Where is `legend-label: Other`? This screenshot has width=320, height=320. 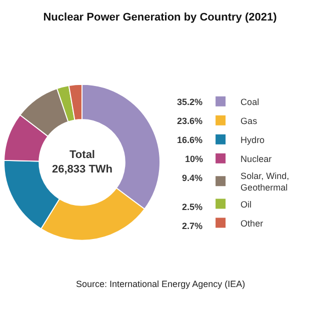 legend-label: Other is located at coordinates (252, 223).